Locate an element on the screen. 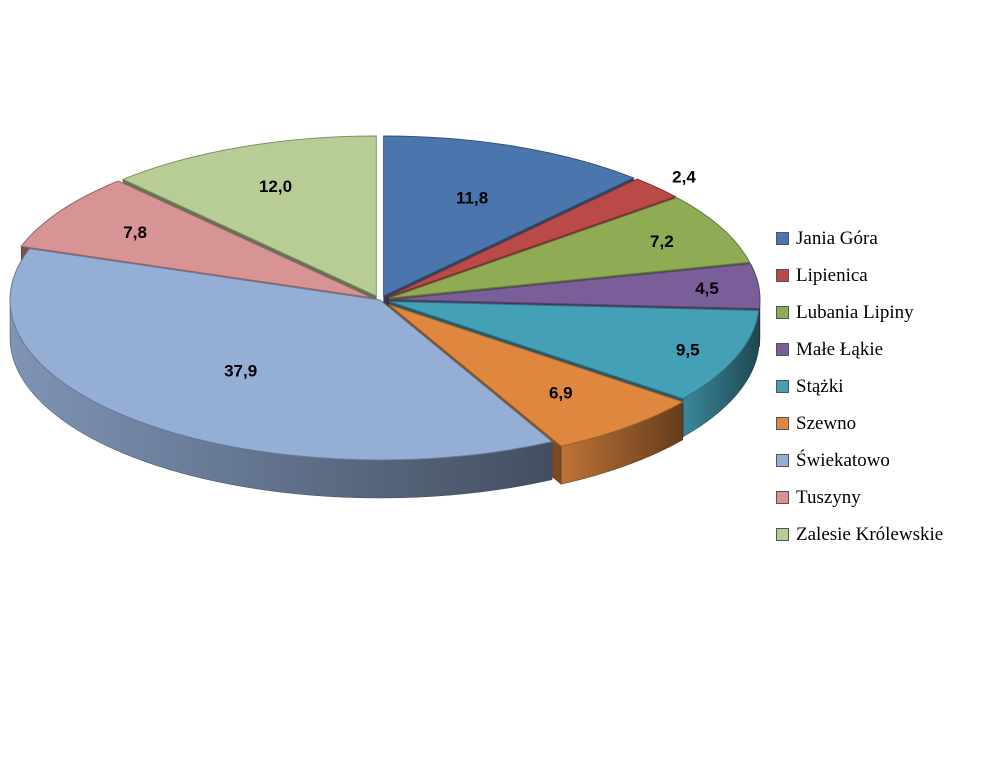 The height and width of the screenshot is (760, 981). legend-label: Lipienica is located at coordinates (832, 275).